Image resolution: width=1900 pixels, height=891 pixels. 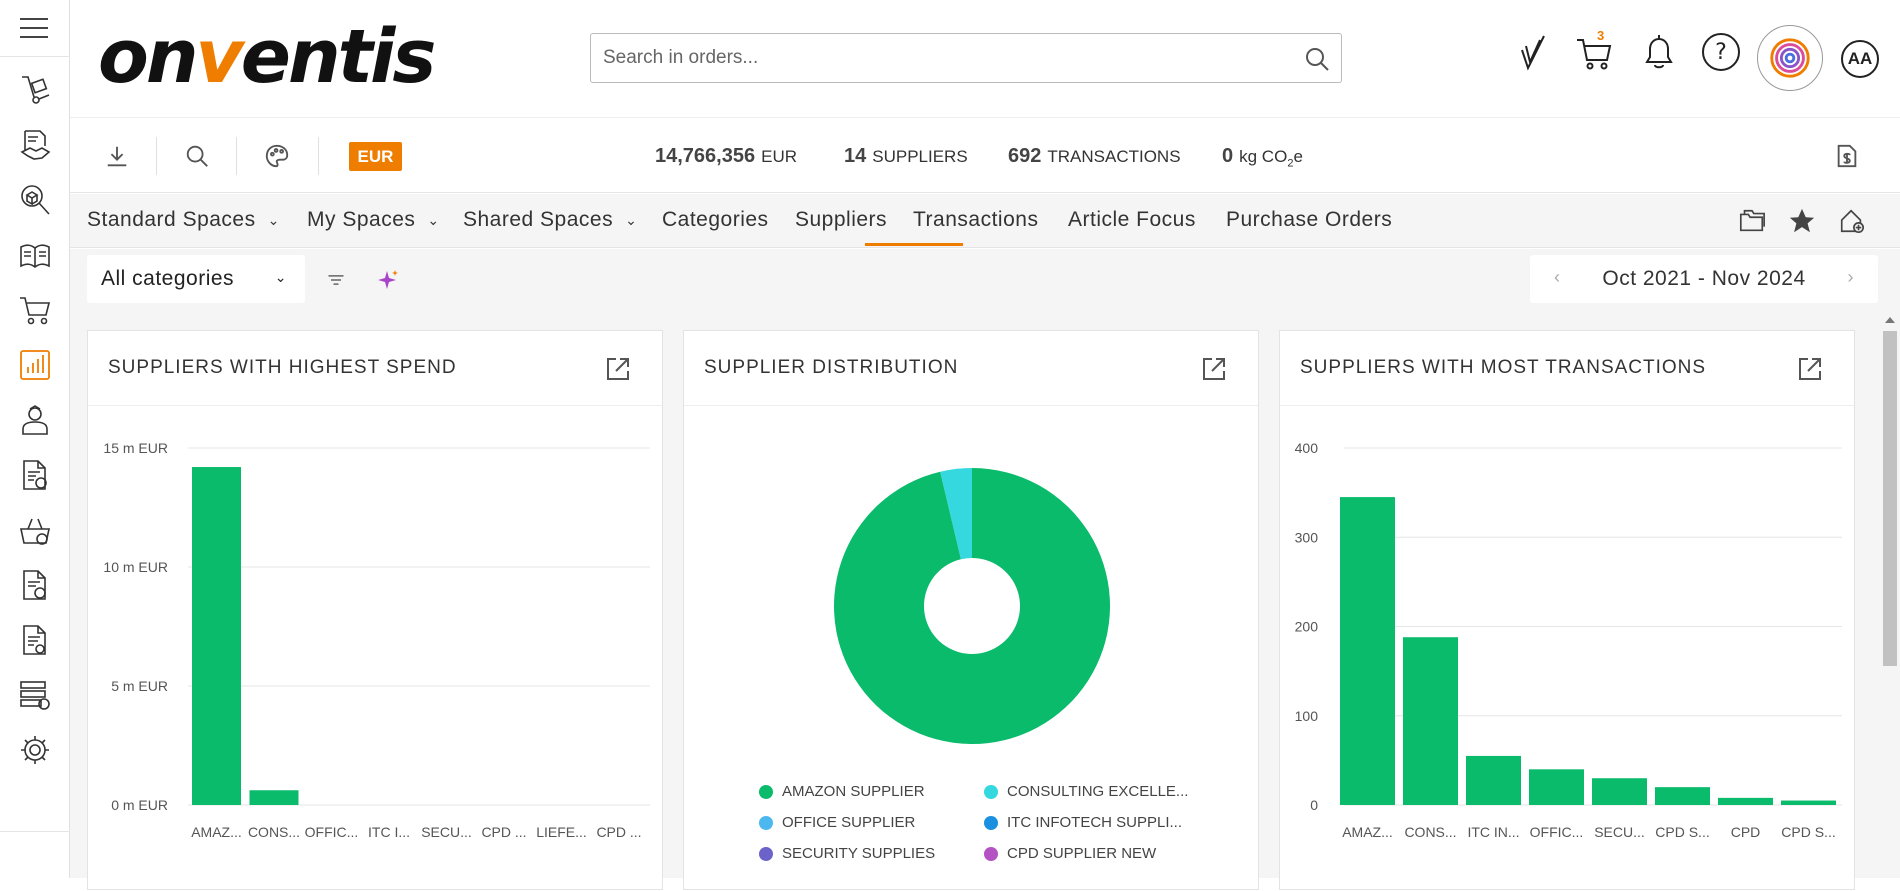 I want to click on toolbar-divider, so click(x=236, y=156).